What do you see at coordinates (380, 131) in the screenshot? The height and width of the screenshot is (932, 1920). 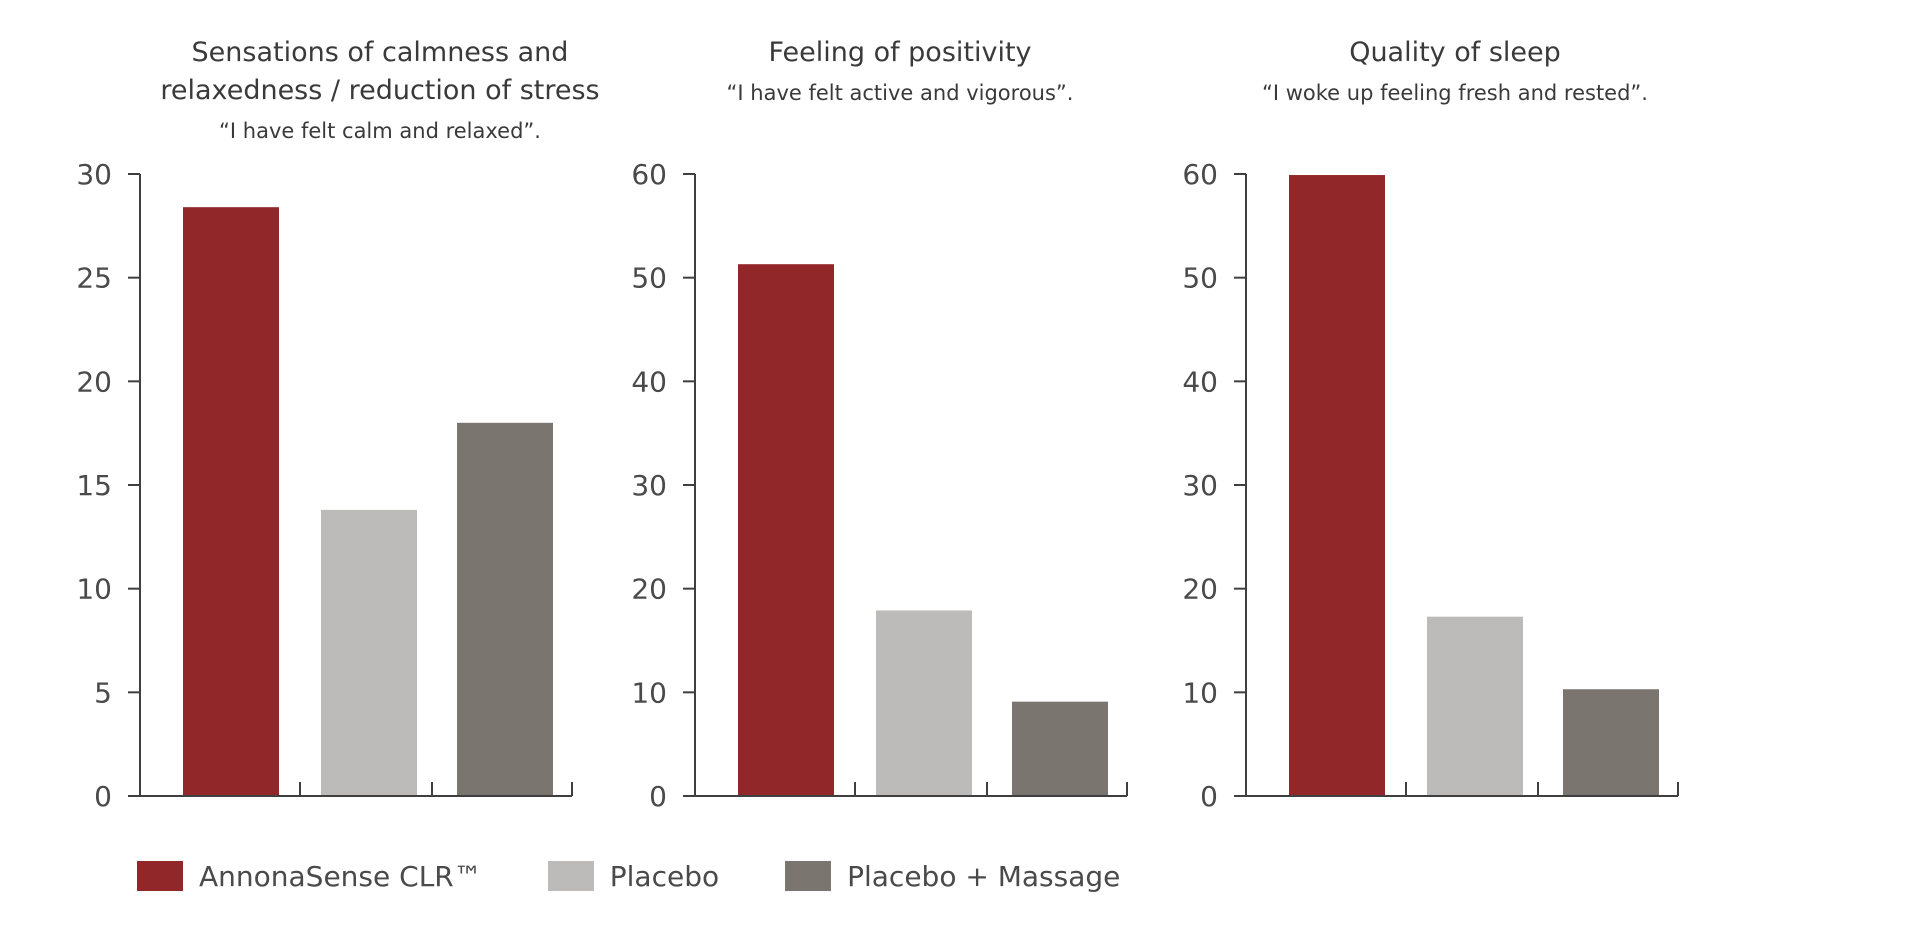 I see `chart-1-subtitle: “I have felt calm and relaxed”.` at bounding box center [380, 131].